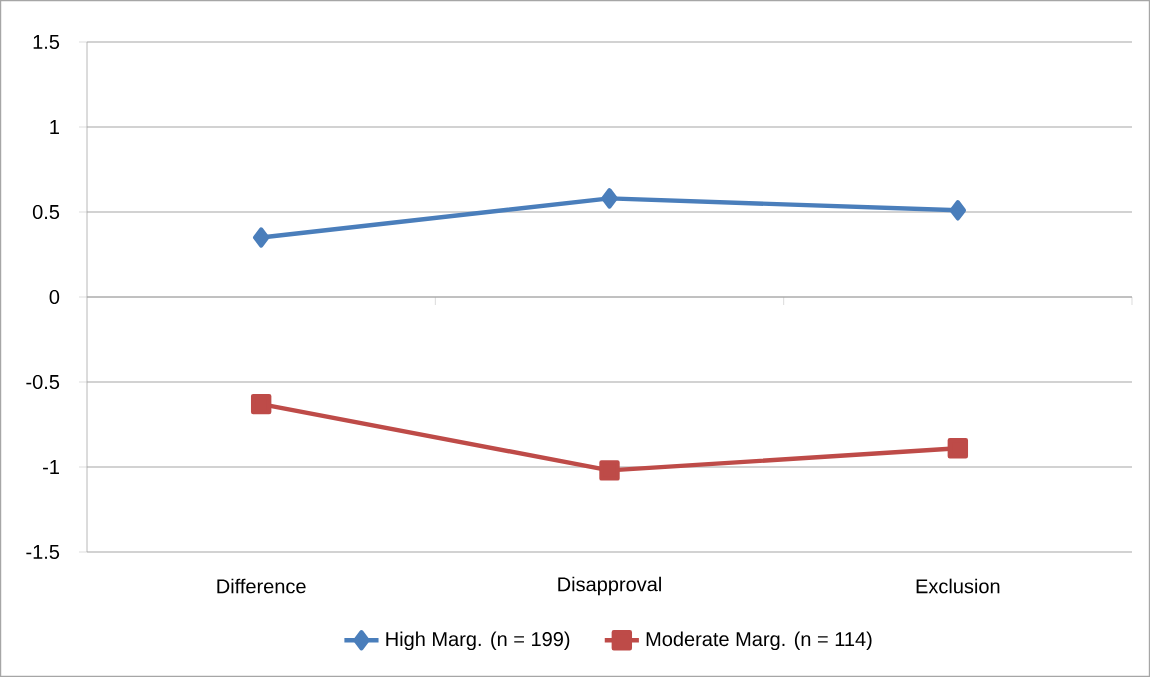 The width and height of the screenshot is (1150, 677). Describe the element at coordinates (46, 212) in the screenshot. I see `y-tick-label: 0.5` at that location.